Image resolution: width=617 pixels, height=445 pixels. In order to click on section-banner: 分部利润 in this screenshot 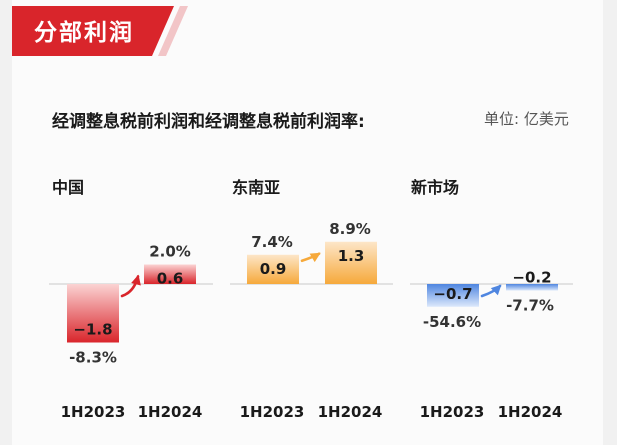, I will do `click(112, 31)`.